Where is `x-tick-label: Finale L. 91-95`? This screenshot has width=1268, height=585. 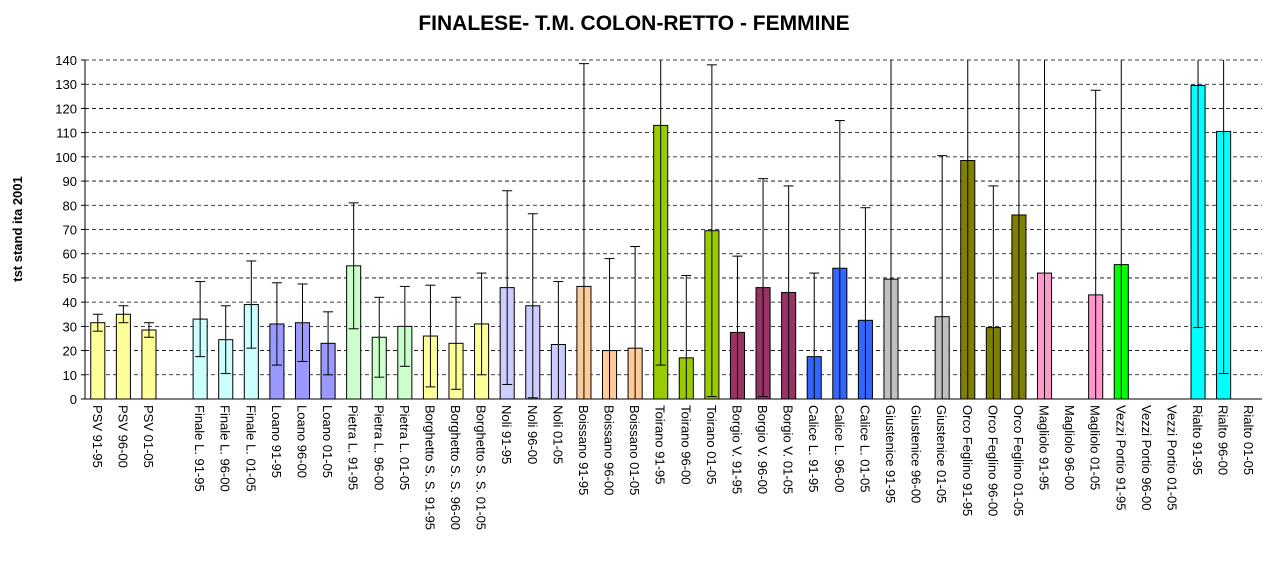 x-tick-label: Finale L. 91-95 is located at coordinates (199, 448).